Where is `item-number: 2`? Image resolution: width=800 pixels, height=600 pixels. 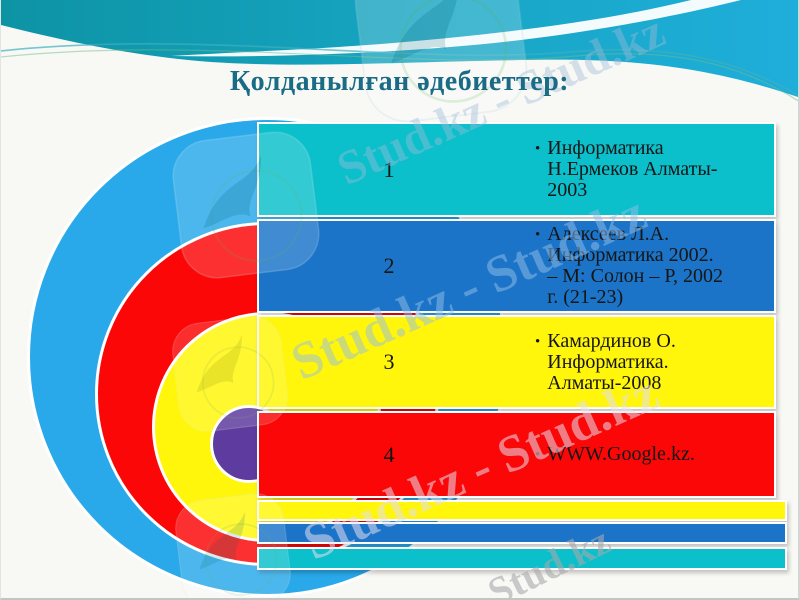
item-number: 2 is located at coordinates (389, 265).